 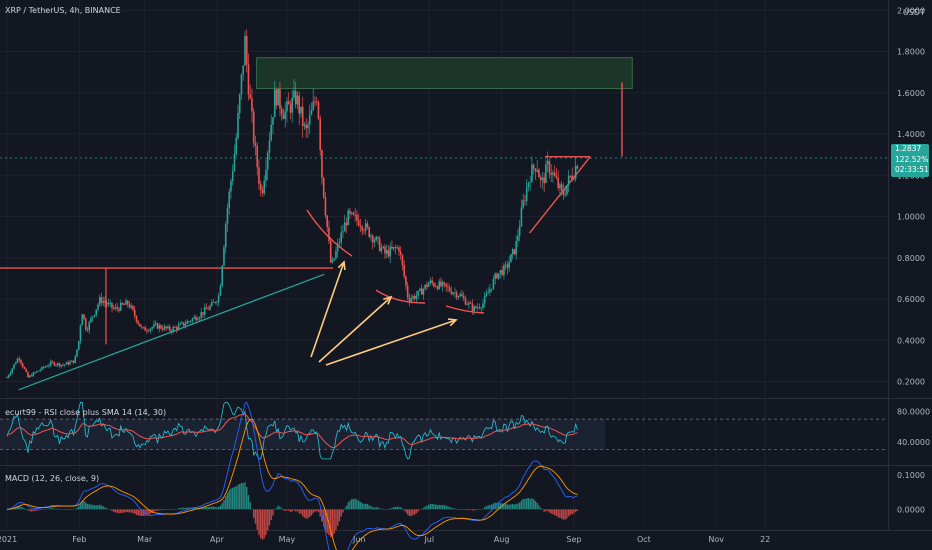 I want to click on time-tick-label: Nov, so click(x=716, y=539).